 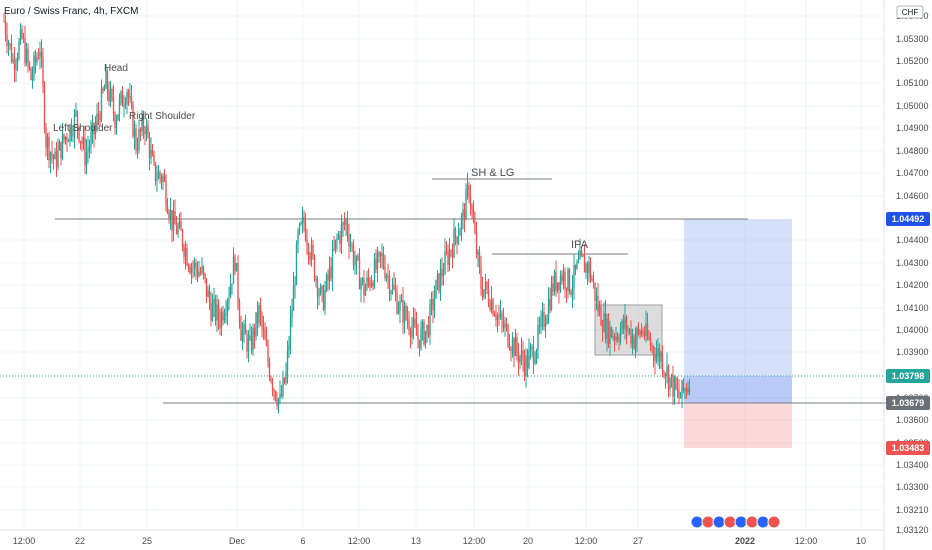 What do you see at coordinates (738, 389) in the screenshot?
I see `entry-zone` at bounding box center [738, 389].